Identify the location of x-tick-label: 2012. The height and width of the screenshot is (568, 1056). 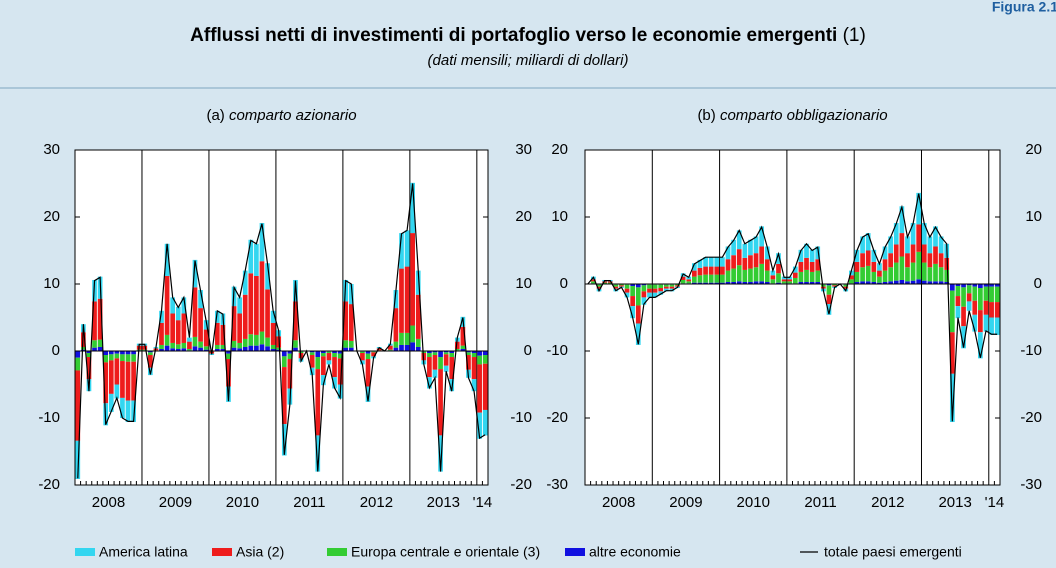
(376, 502).